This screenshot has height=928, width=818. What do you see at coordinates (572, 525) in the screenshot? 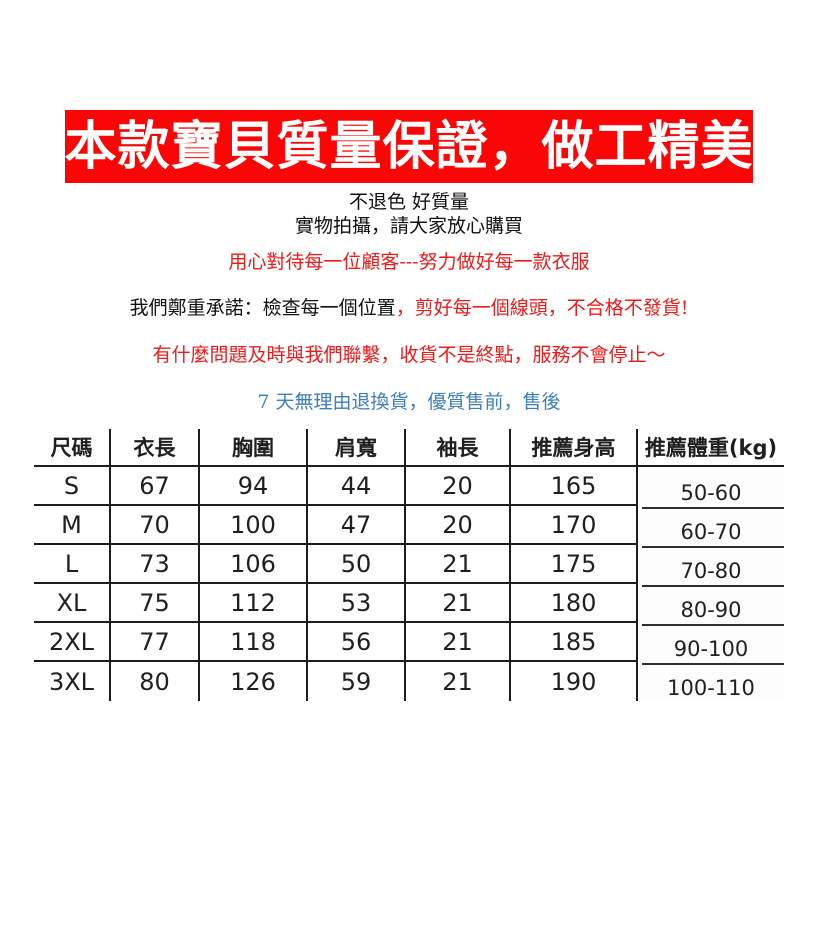
I see `table-cell-height: 170` at bounding box center [572, 525].